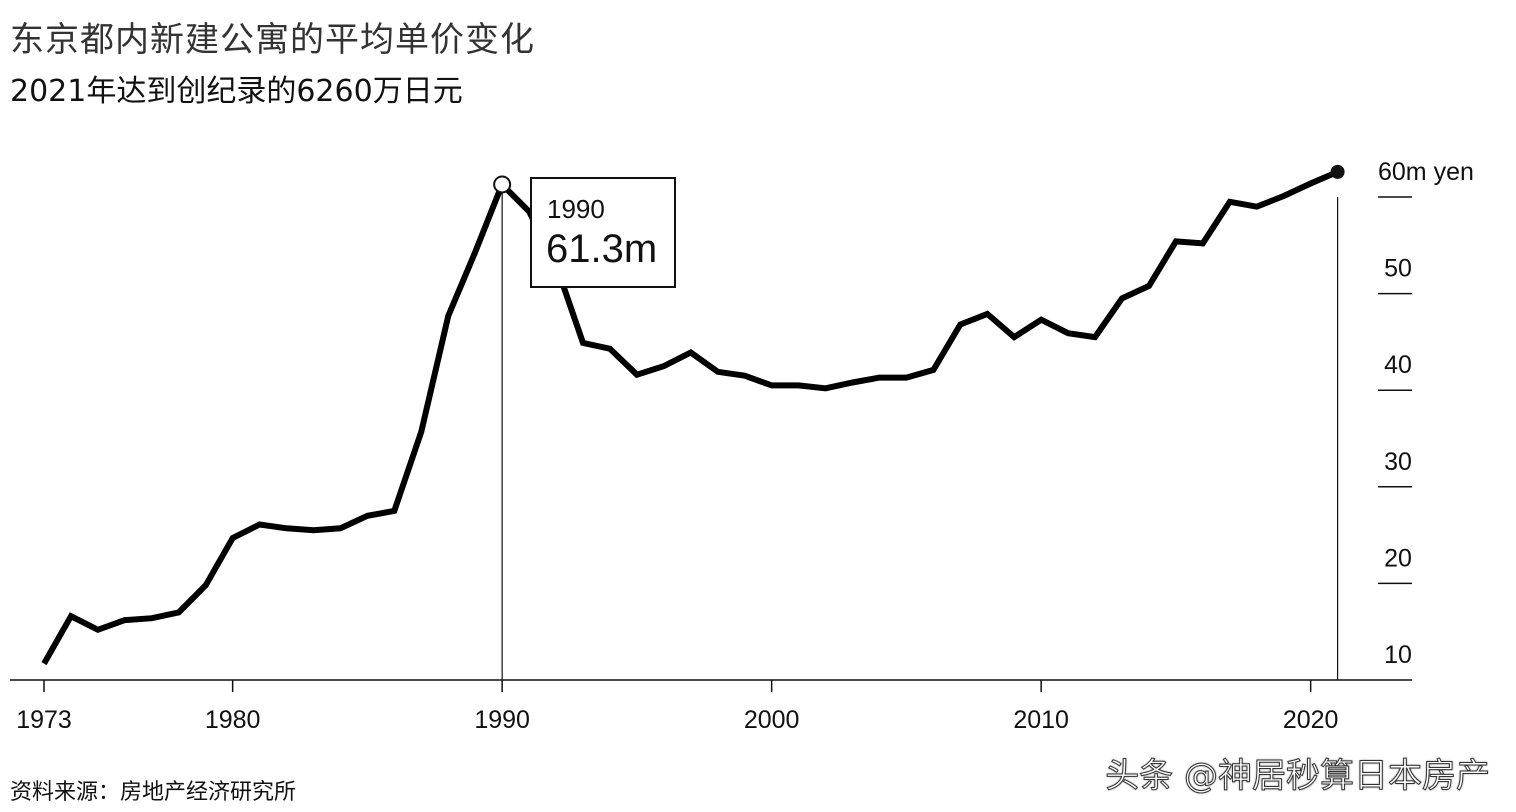 The width and height of the screenshot is (1516, 812). I want to click on chart-subtitle: 2021年达到创纪录的6260万日元, so click(236, 91).